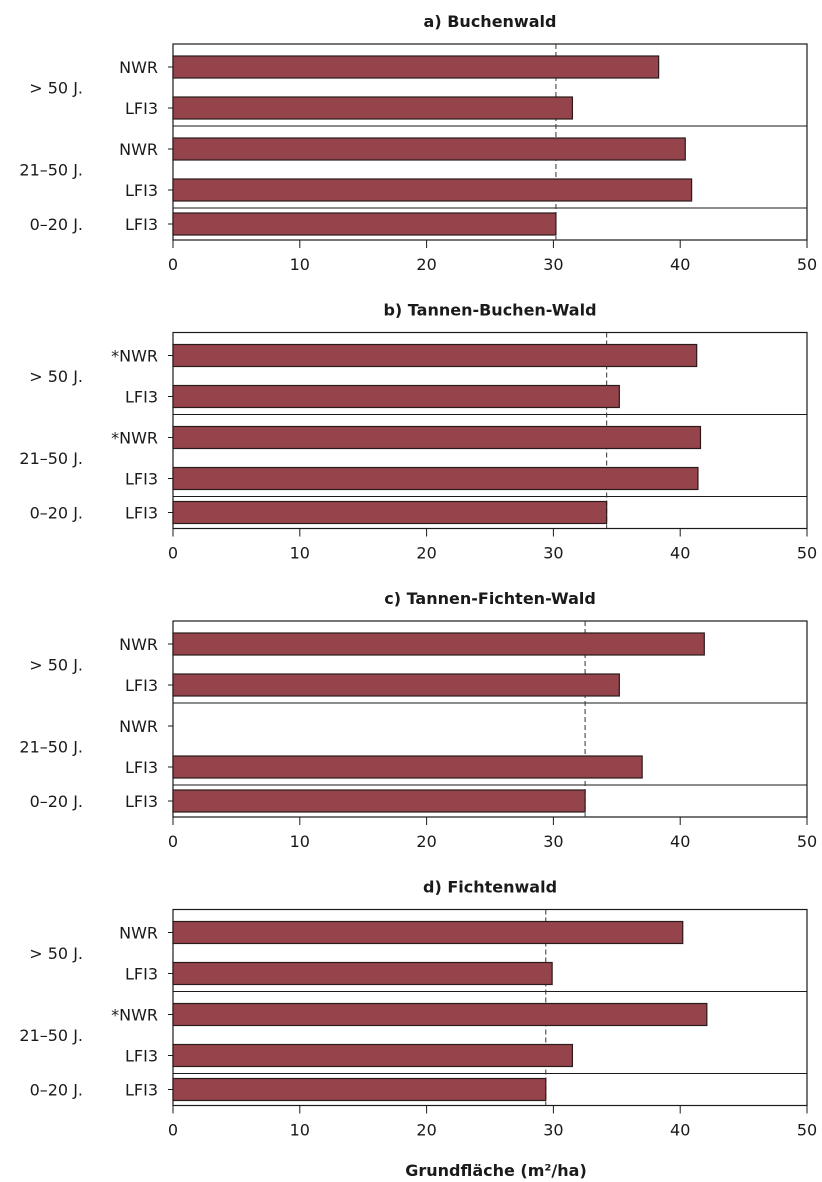 Image resolution: width=822 pixels, height=1182 pixels. I want to click on plot-frame, so click(490, 719).